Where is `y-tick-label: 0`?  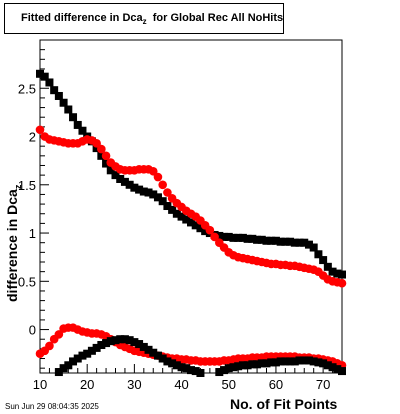
y-tick-label: 0 is located at coordinates (32, 330).